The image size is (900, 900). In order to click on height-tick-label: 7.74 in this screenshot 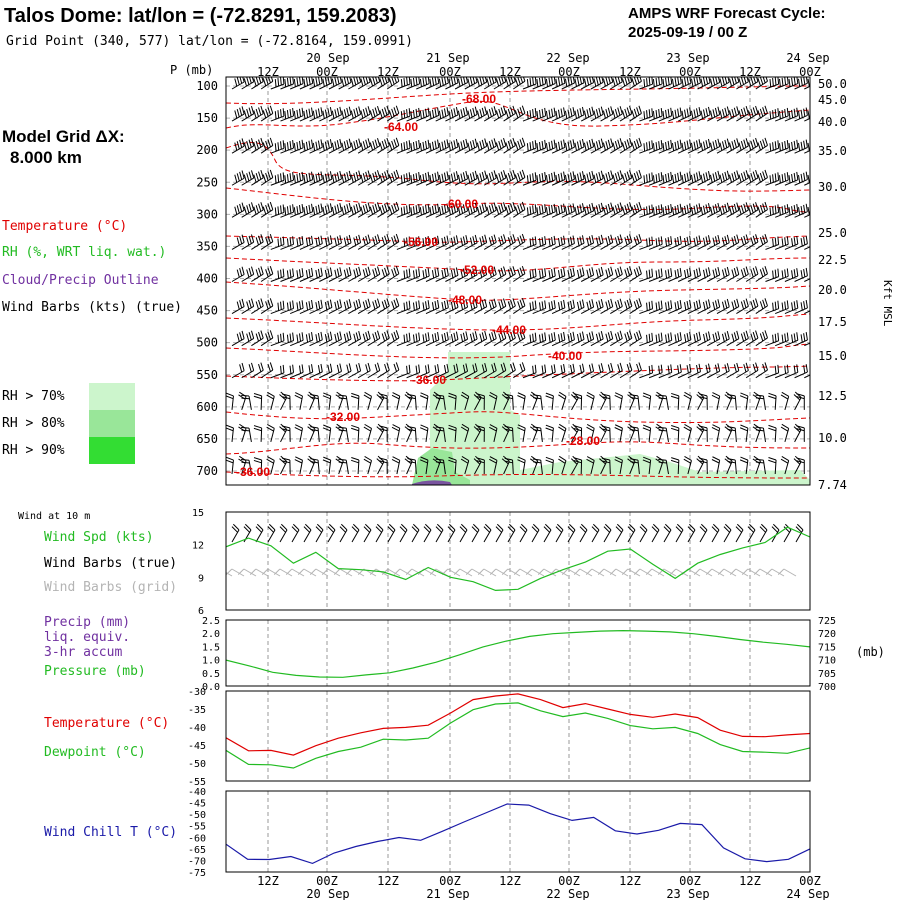, I will do `click(832, 485)`.